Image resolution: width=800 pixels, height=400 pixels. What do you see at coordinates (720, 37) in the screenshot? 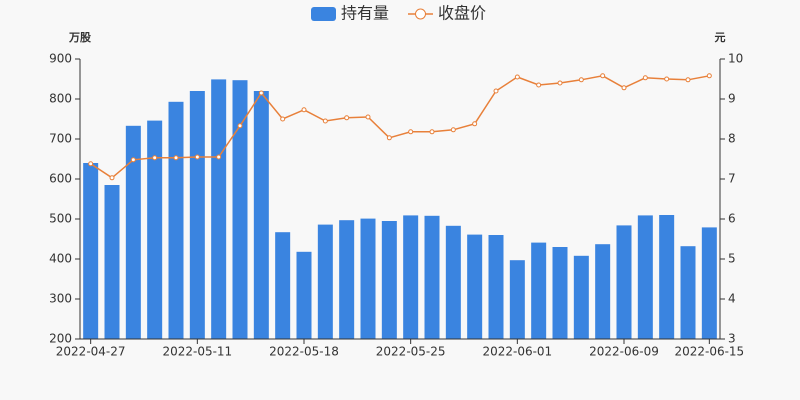
I see `y2-unit: 元` at bounding box center [720, 37].